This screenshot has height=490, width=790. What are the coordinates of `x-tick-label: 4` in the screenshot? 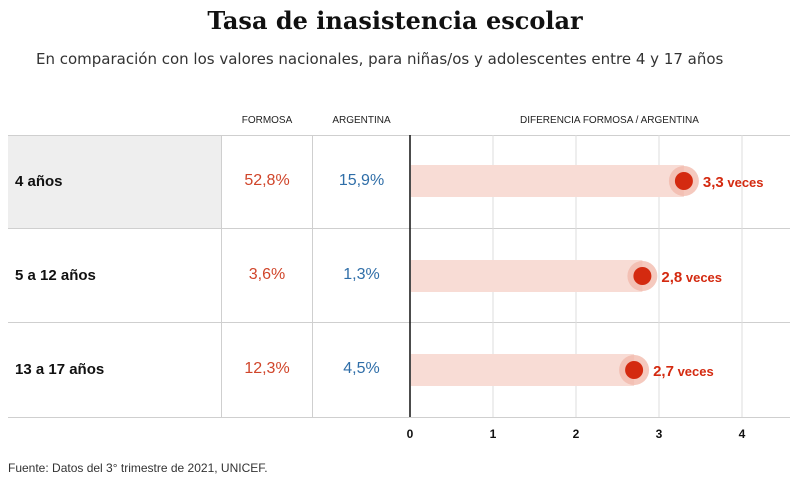 It's located at (742, 434).